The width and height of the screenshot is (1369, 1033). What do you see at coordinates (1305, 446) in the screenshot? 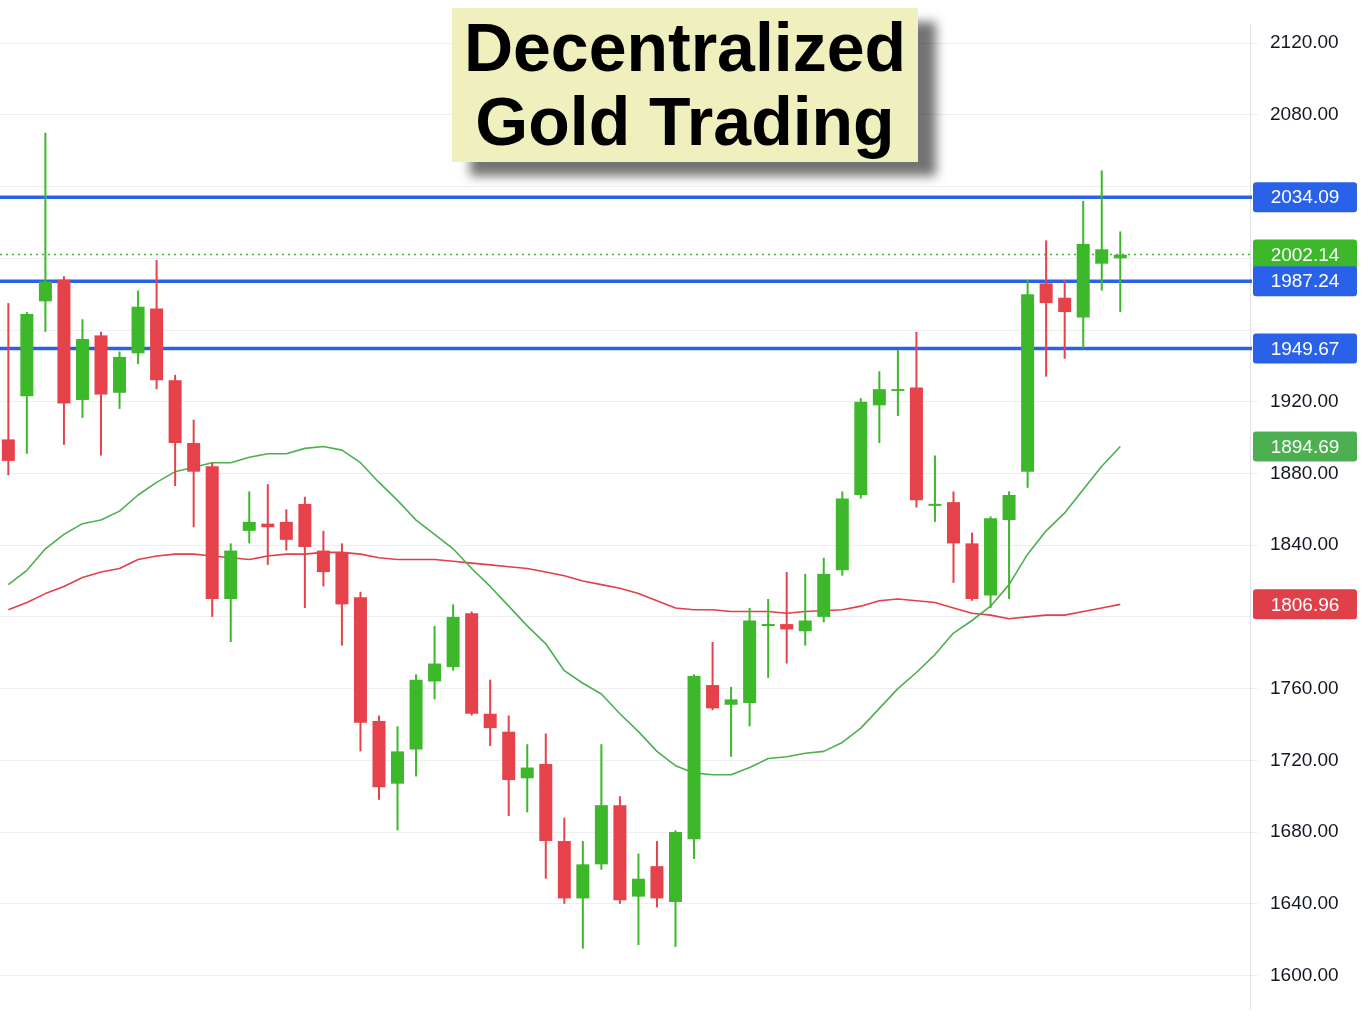
I see `text: 1894.69` at bounding box center [1305, 446].